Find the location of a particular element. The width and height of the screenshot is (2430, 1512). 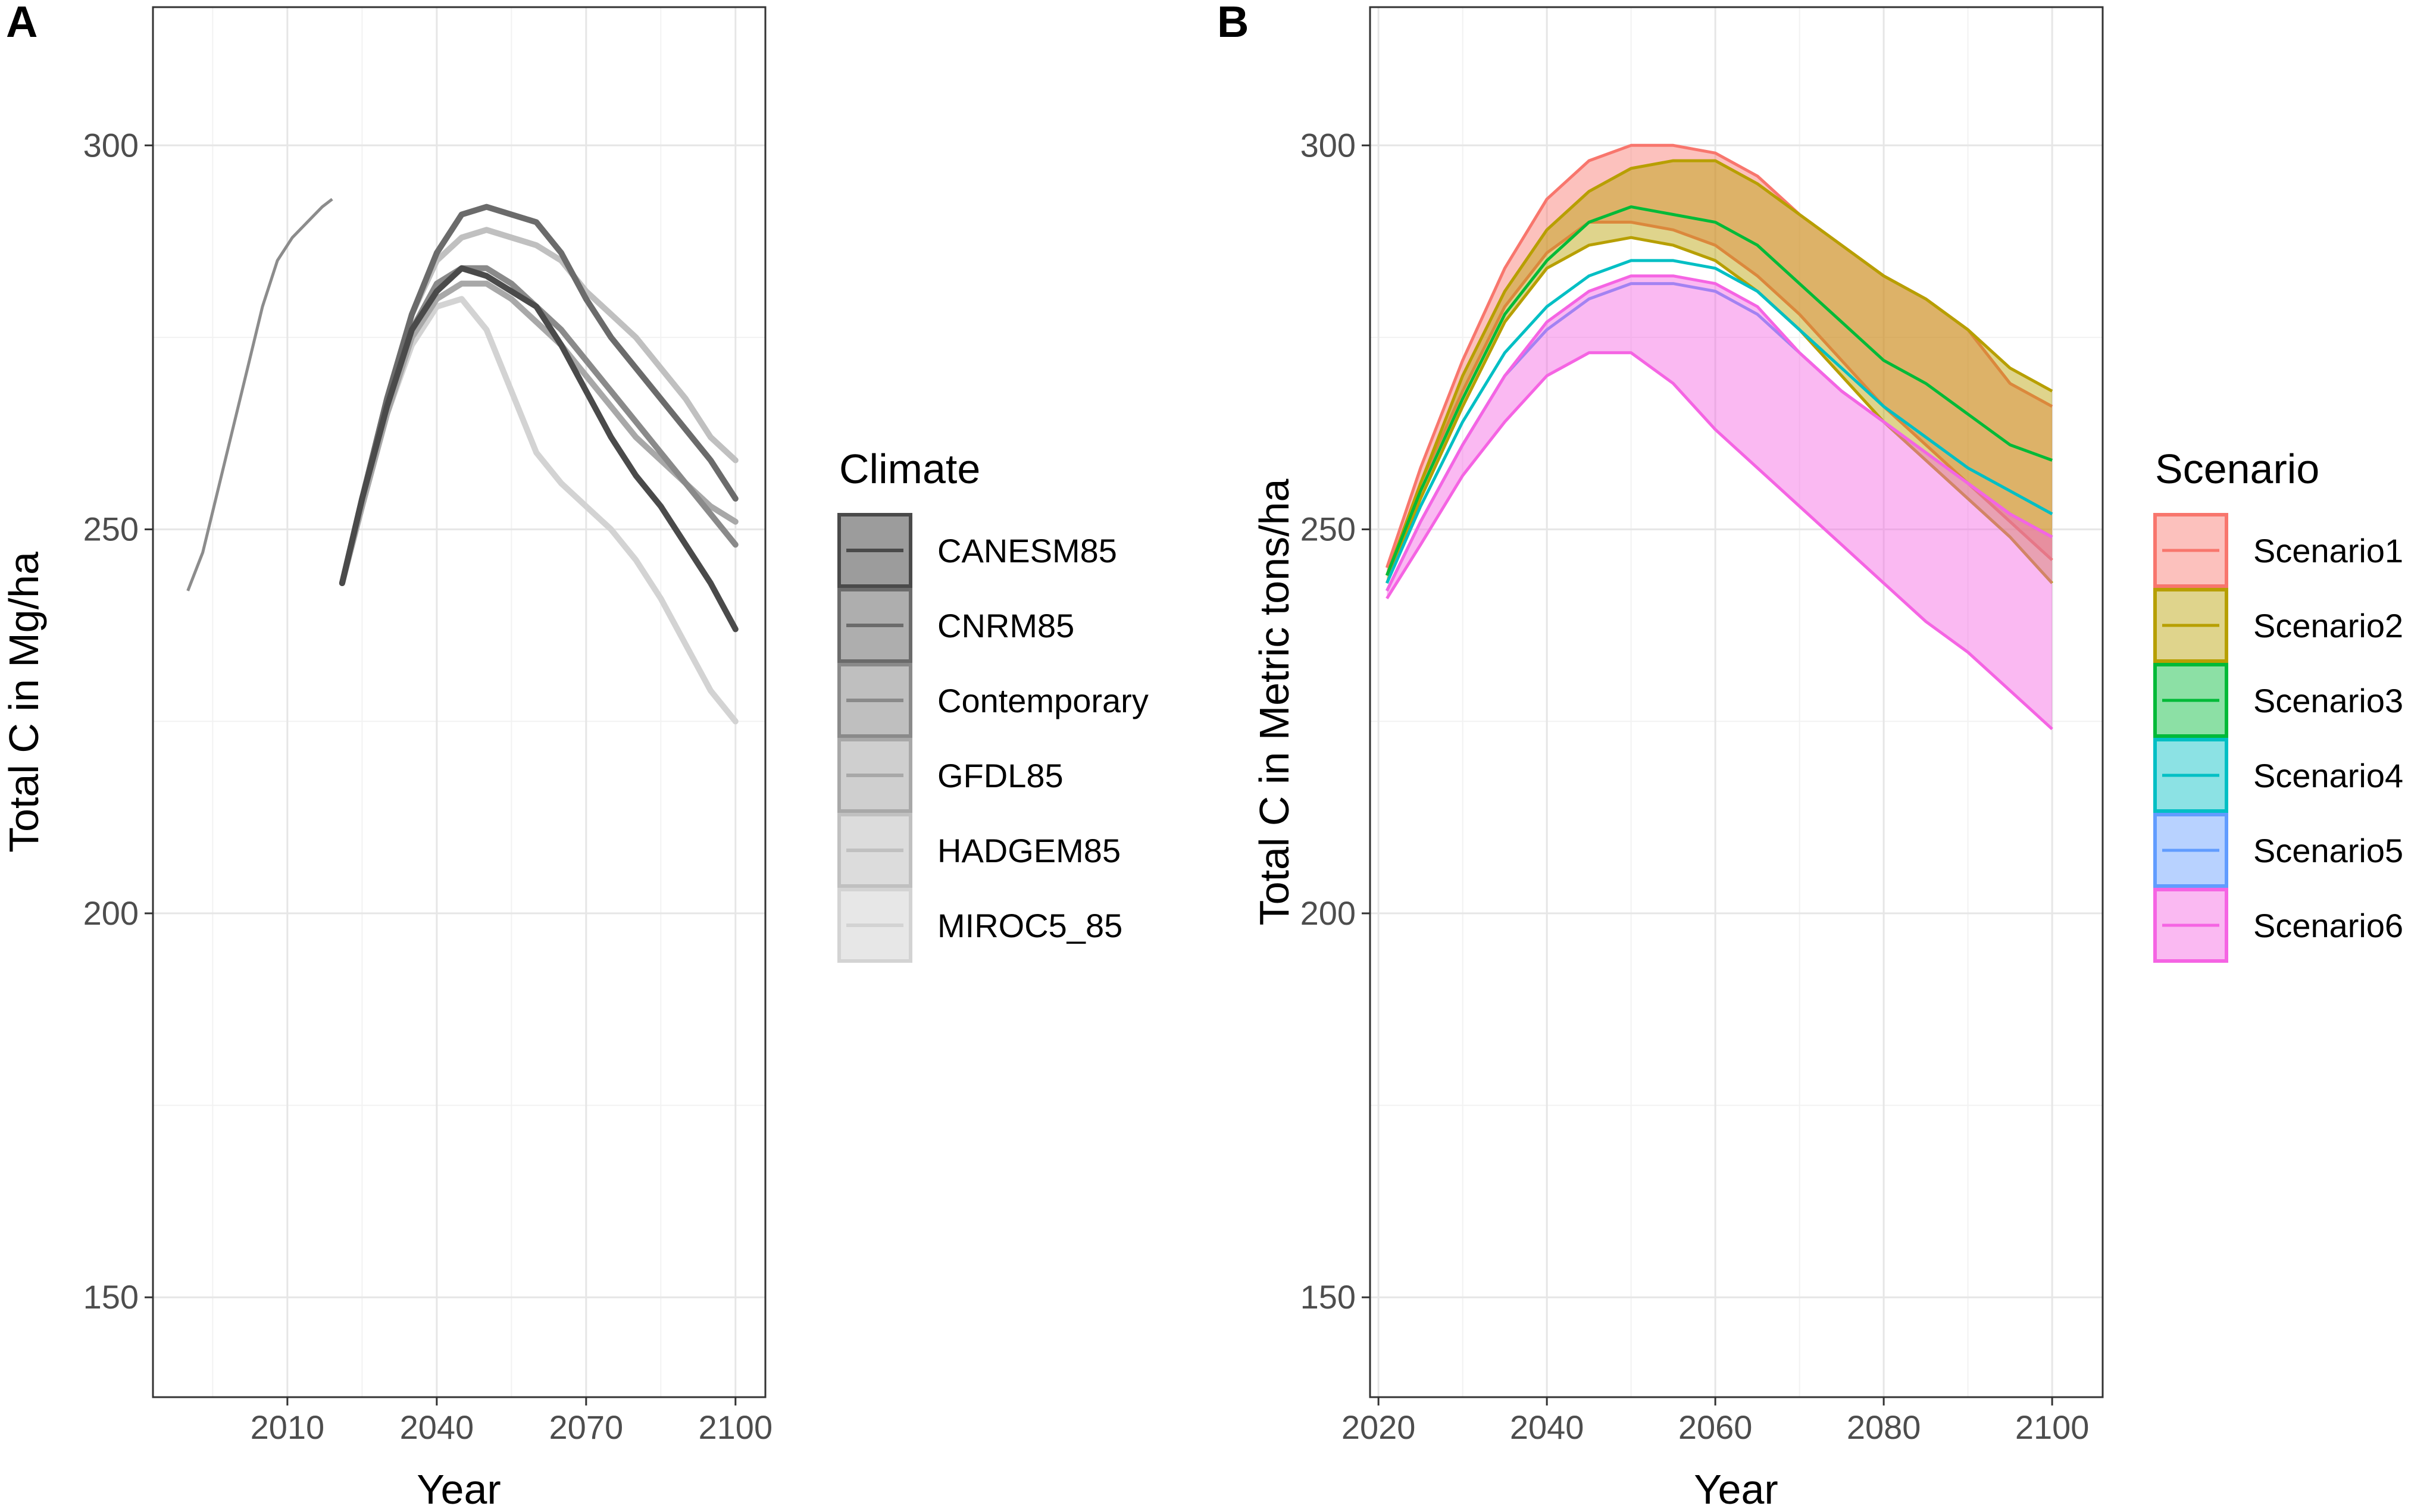

panel-b-legend-label-scenario5: Scenario5 is located at coordinates (2328, 850).